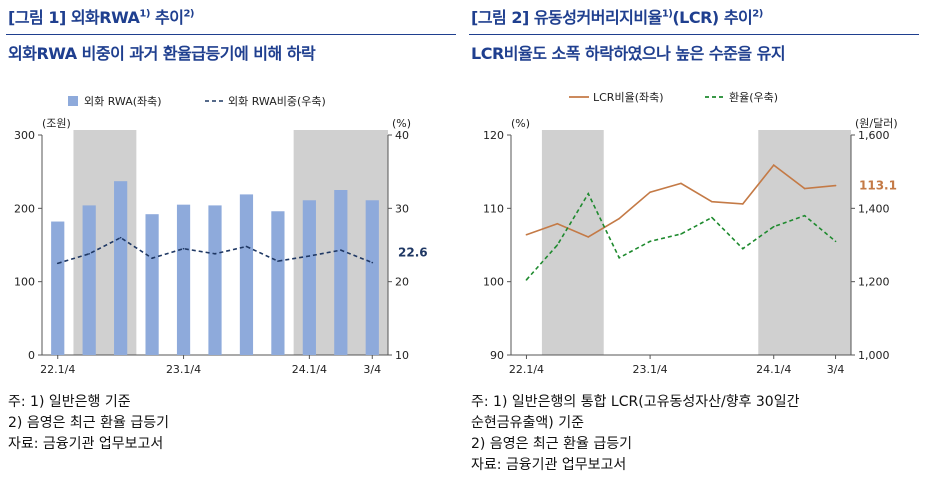 This screenshot has height=487, width=925. What do you see at coordinates (402, 355) in the screenshot?
I see `right-tick-label: 10` at bounding box center [402, 355].